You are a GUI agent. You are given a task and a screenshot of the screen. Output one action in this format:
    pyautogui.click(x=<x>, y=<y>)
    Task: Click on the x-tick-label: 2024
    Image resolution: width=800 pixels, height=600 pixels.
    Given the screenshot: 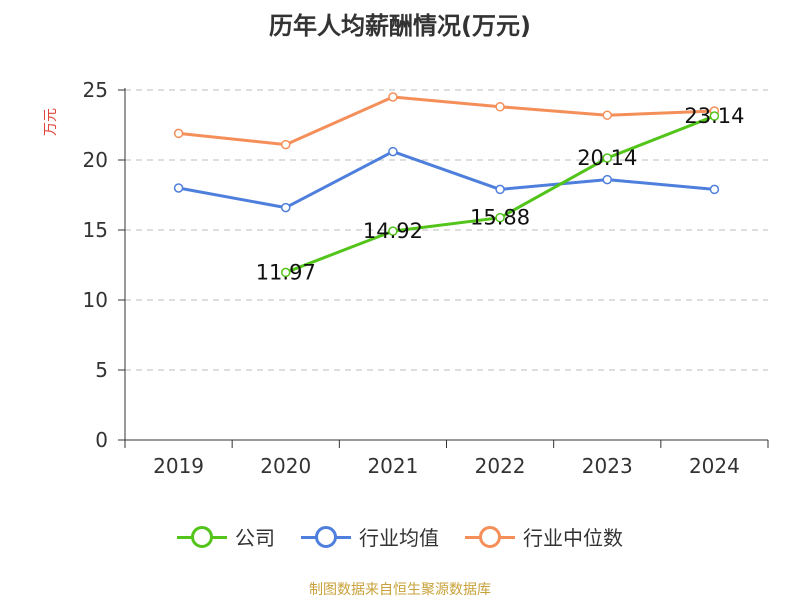 What is the action you would take?
    pyautogui.click(x=714, y=466)
    